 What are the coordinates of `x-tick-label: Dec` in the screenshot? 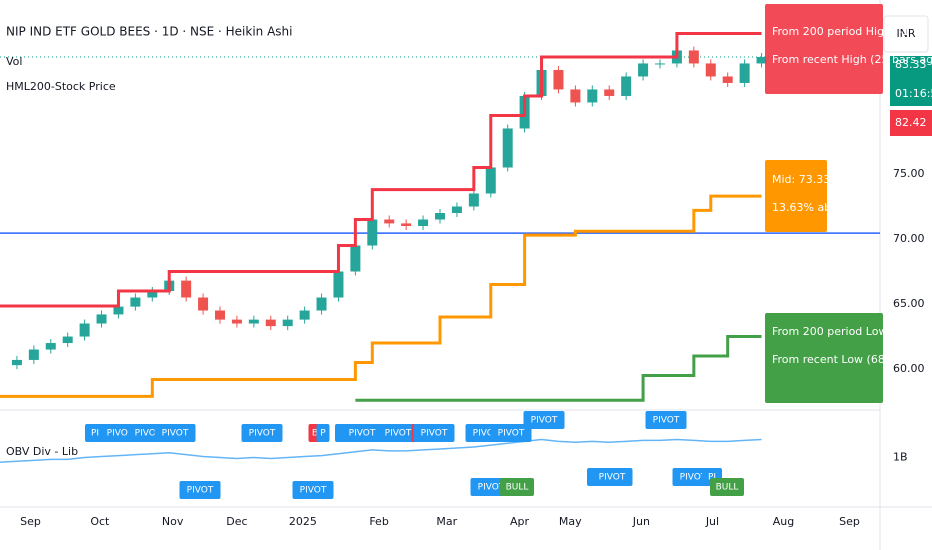 It's located at (236, 521).